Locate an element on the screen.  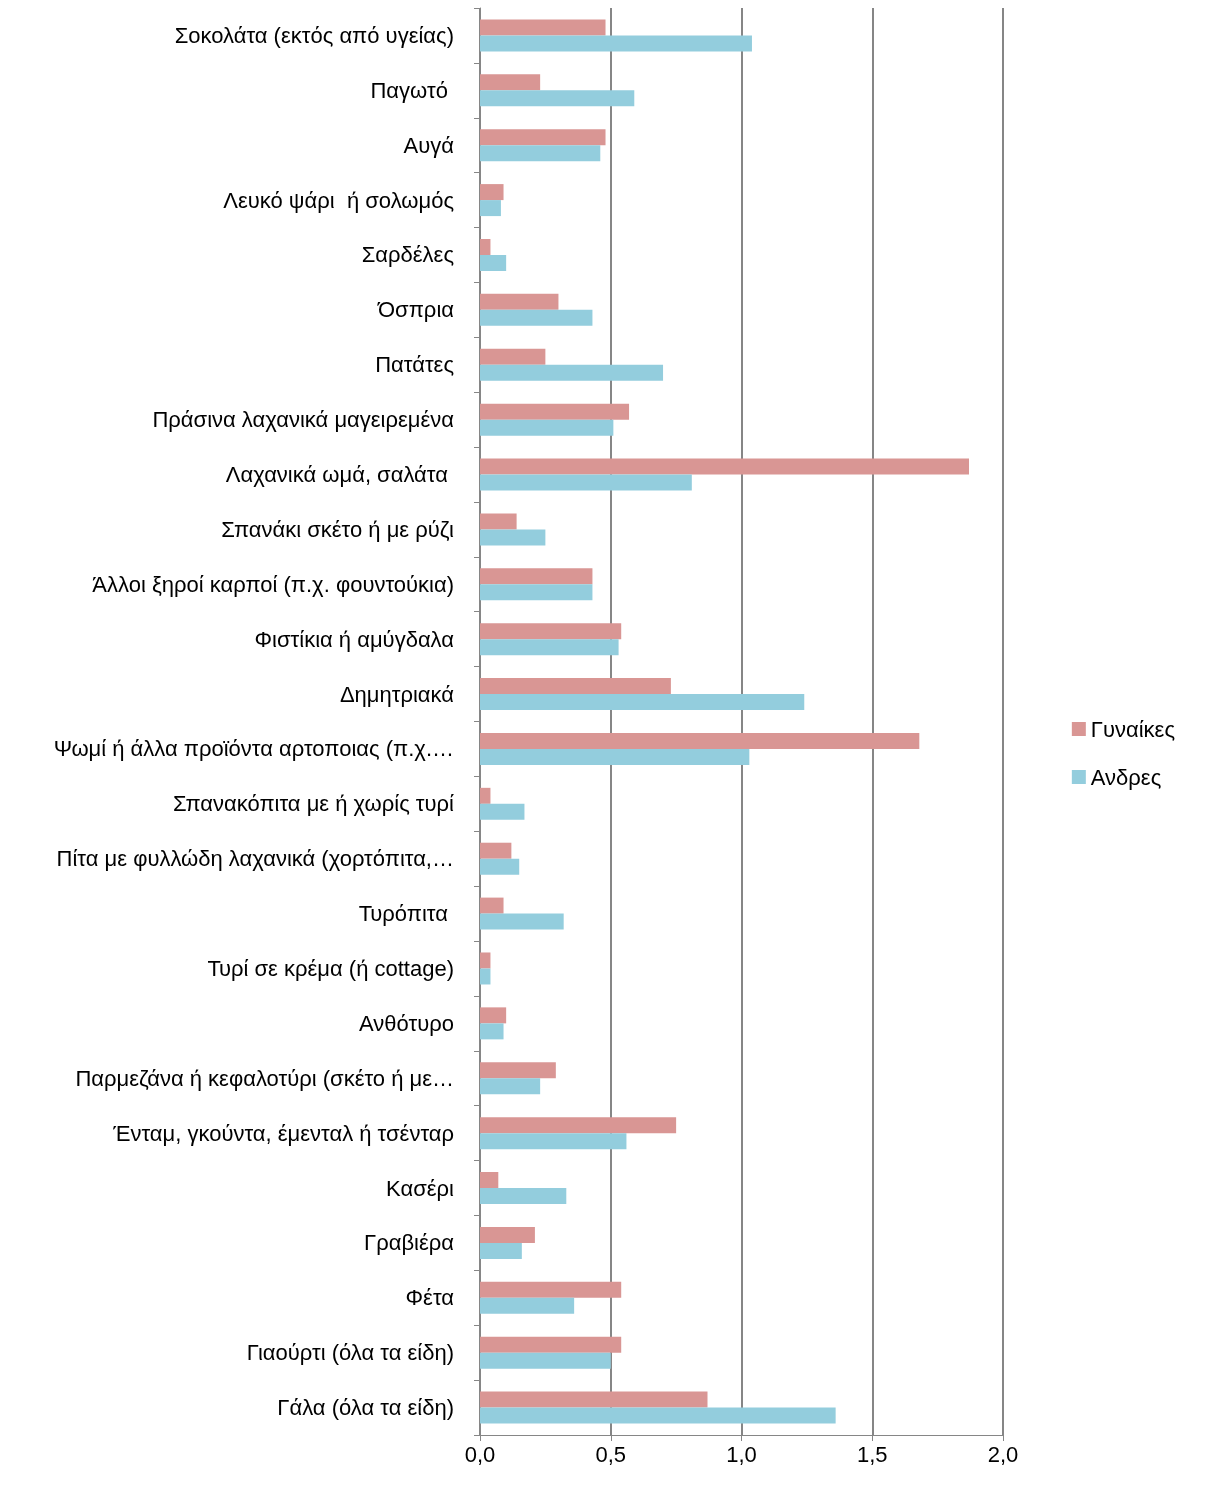
y-tick-label: Γραβιέρα is located at coordinates (409, 1243).